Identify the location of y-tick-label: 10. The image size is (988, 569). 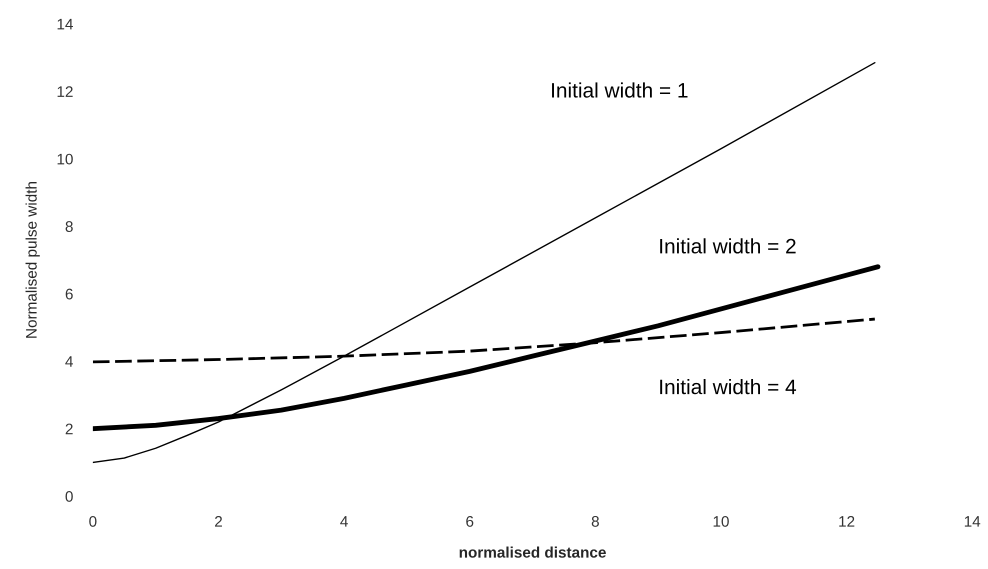
(65, 159).